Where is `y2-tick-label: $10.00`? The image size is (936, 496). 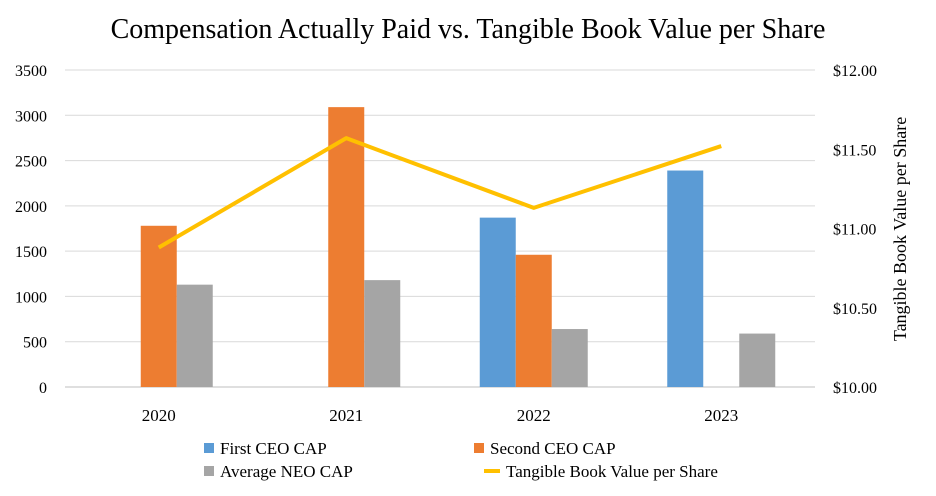
y2-tick-label: $10.00 is located at coordinates (855, 388).